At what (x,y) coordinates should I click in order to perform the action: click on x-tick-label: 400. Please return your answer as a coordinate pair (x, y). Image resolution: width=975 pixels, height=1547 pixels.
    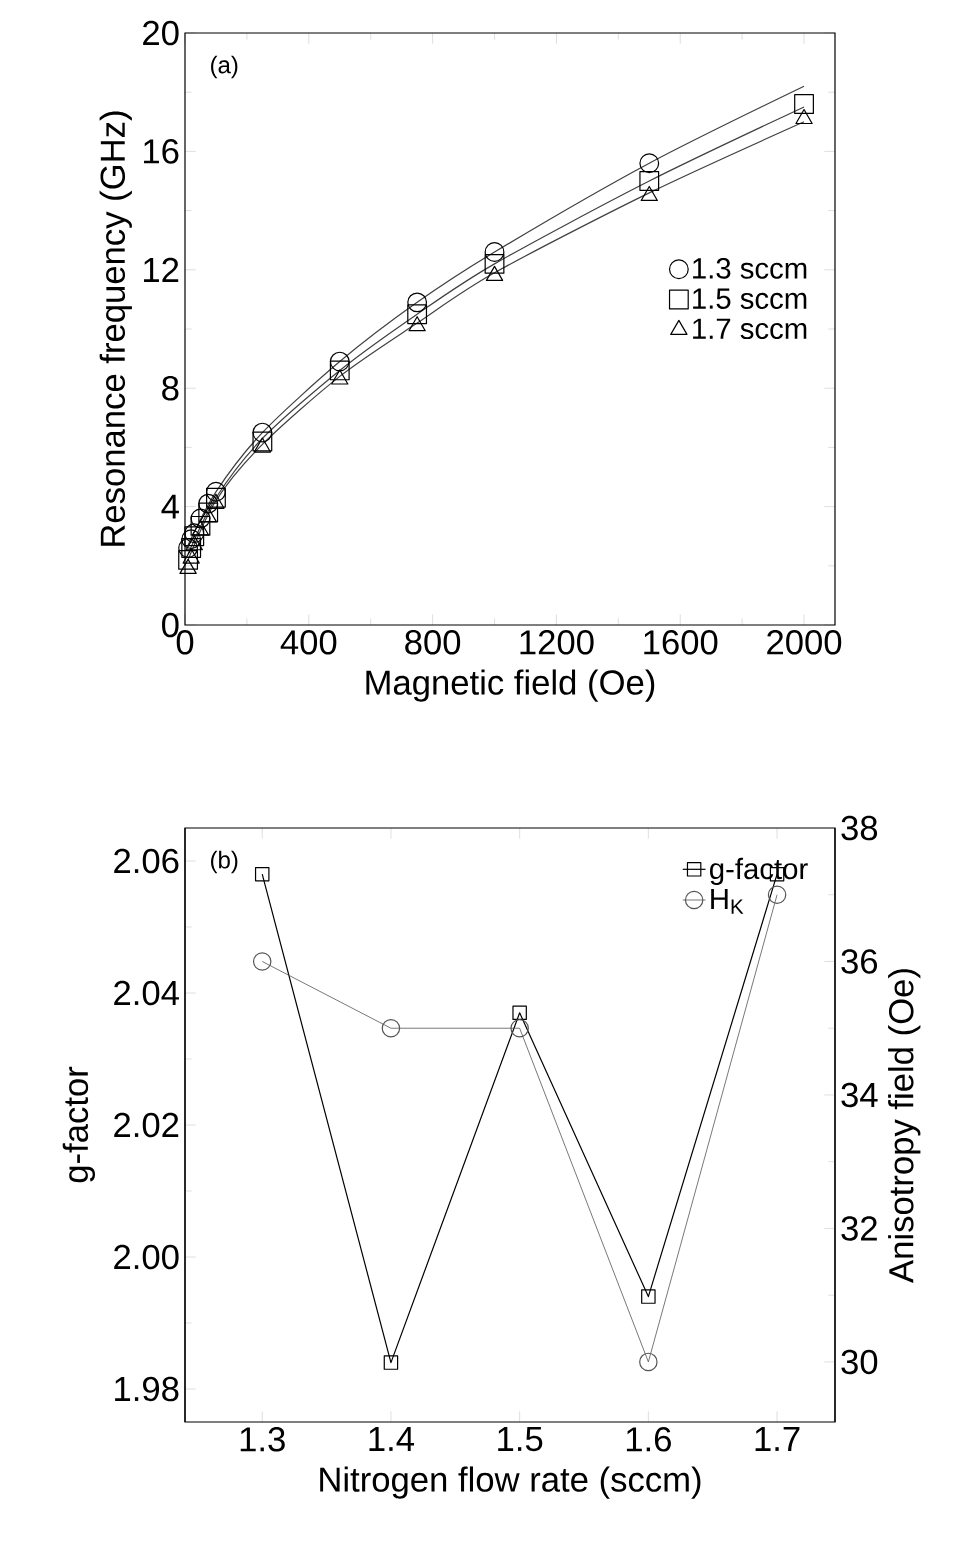
    Looking at the image, I should click on (308, 642).